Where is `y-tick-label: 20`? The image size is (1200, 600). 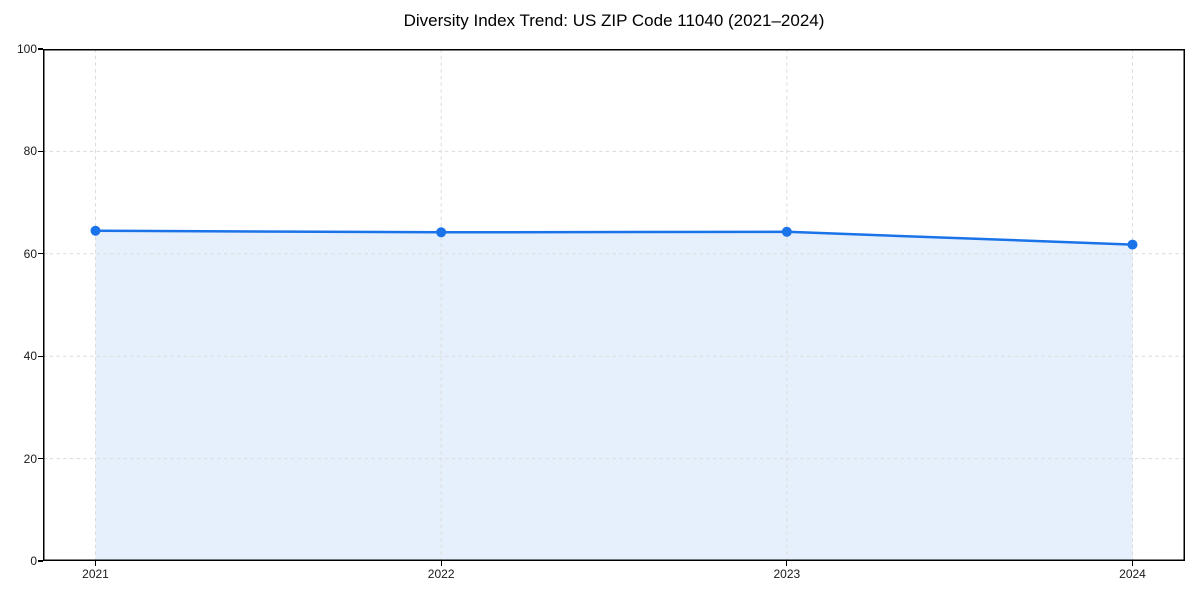
y-tick-label: 20 is located at coordinates (30, 458).